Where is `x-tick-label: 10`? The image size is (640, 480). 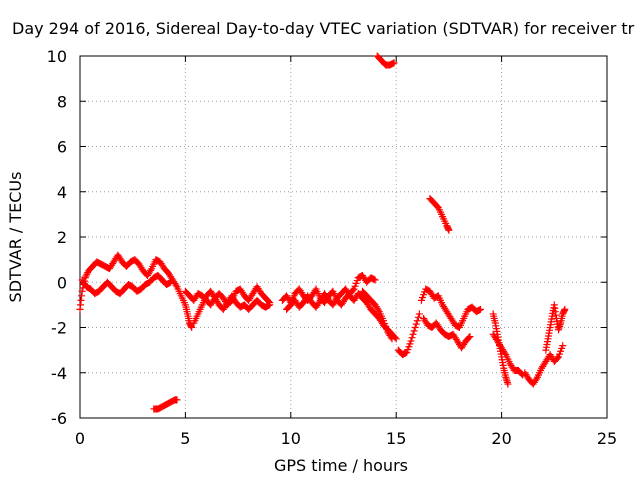
x-tick-label: 10 is located at coordinates (291, 438).